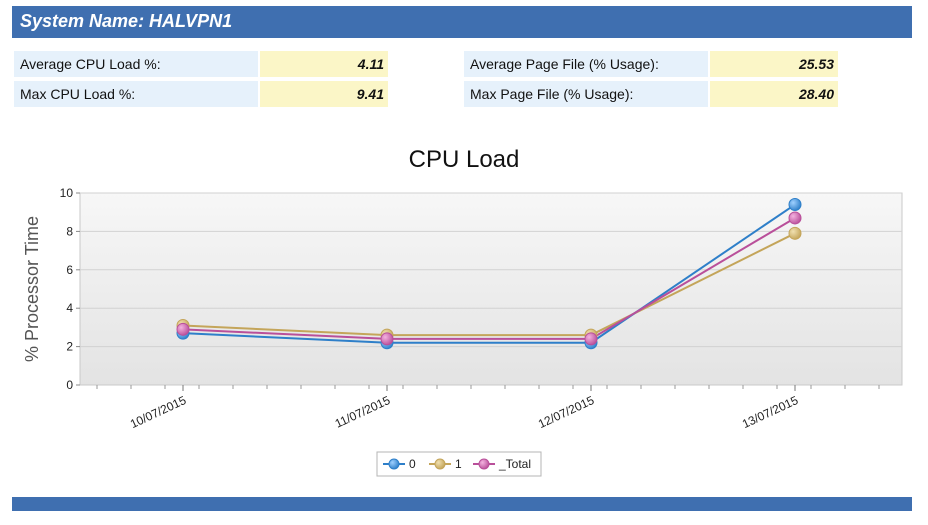 The width and height of the screenshot is (928, 525). I want to click on y-tick-label: 4, so click(69, 308).